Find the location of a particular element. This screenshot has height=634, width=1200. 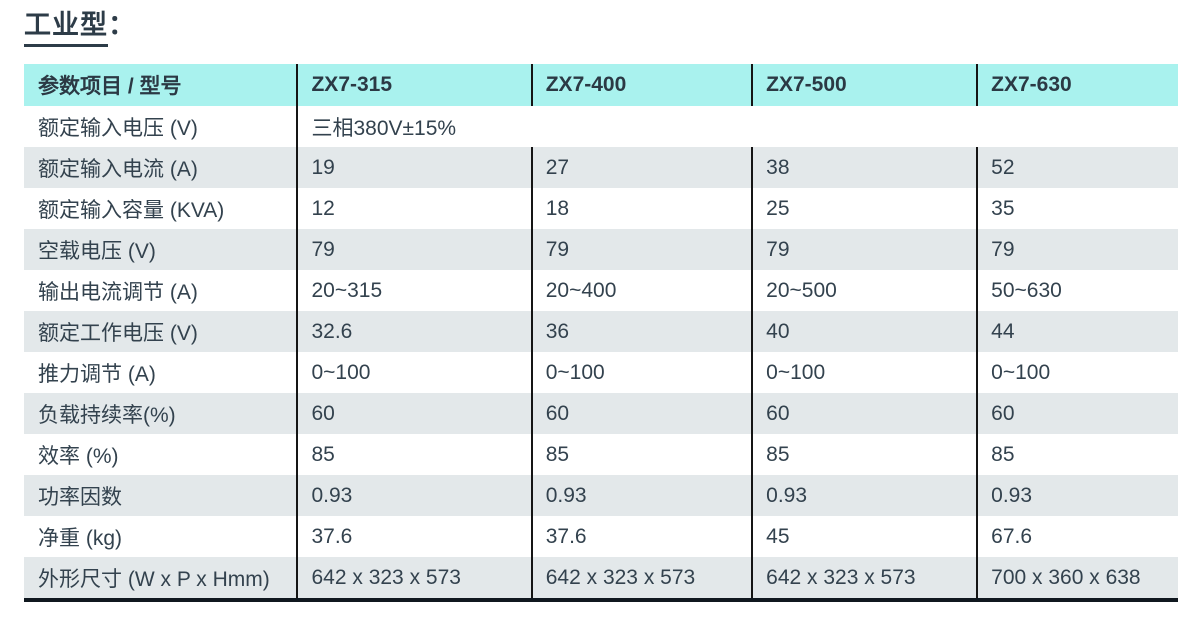

spec-cell: 32.6 is located at coordinates (414, 332).